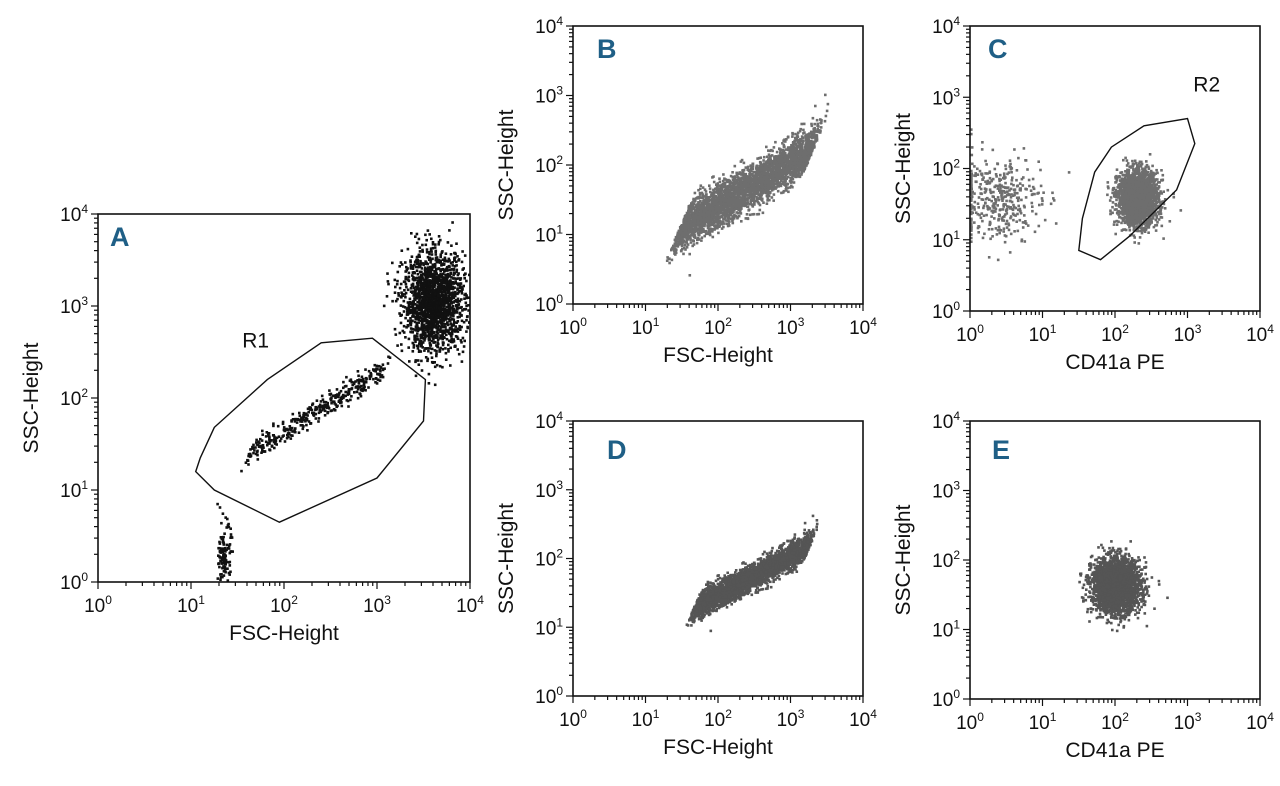 The image size is (1280, 786). I want to click on y-axis-label: SSC-Height, so click(31, 397).